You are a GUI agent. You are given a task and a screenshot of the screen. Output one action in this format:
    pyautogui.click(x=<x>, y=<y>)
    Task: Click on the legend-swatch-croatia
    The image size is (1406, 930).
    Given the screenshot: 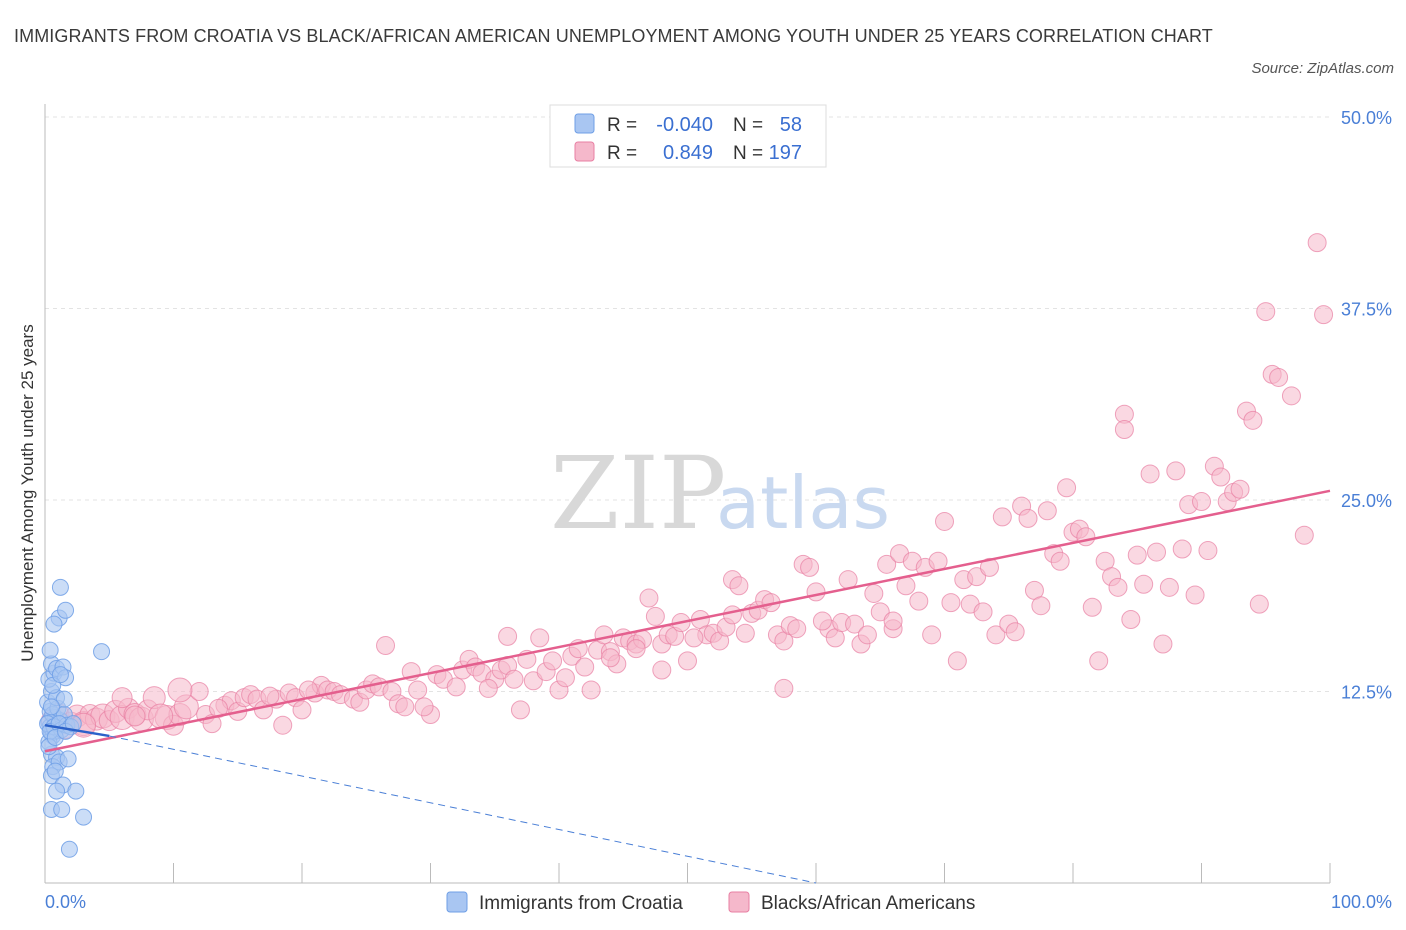 What is the action you would take?
    pyautogui.click(x=584, y=123)
    